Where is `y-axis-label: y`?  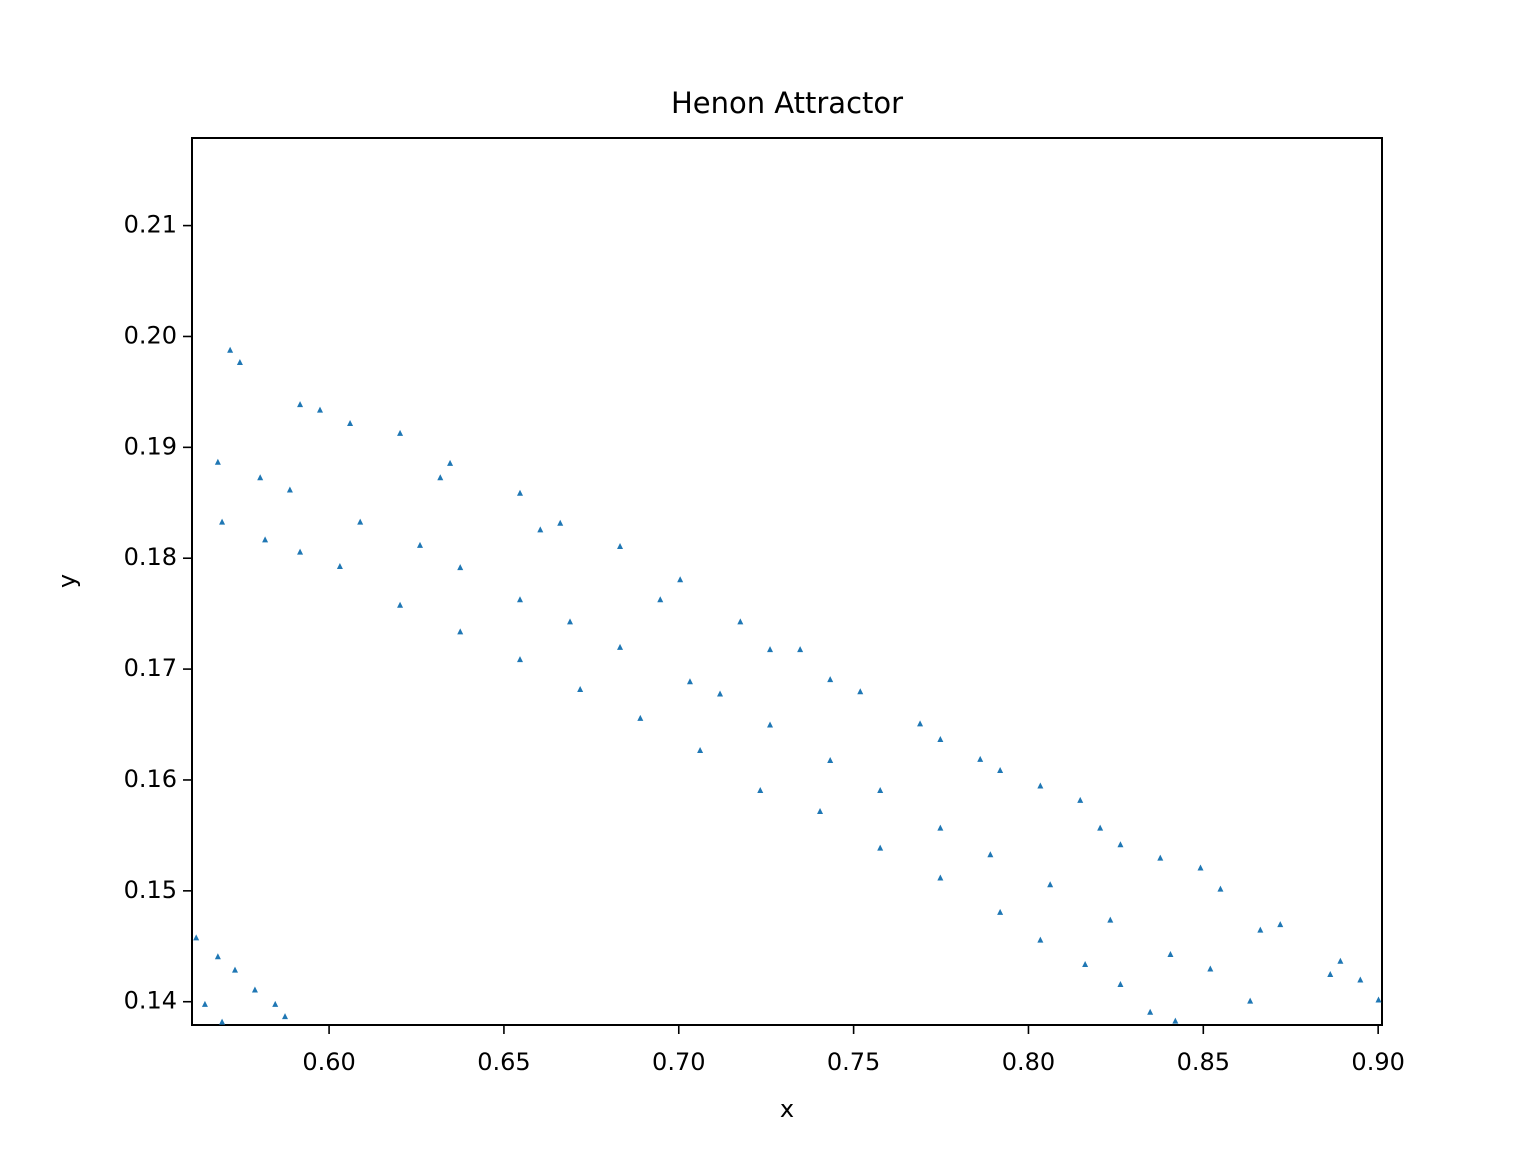
y-axis-label: y is located at coordinates (67, 581).